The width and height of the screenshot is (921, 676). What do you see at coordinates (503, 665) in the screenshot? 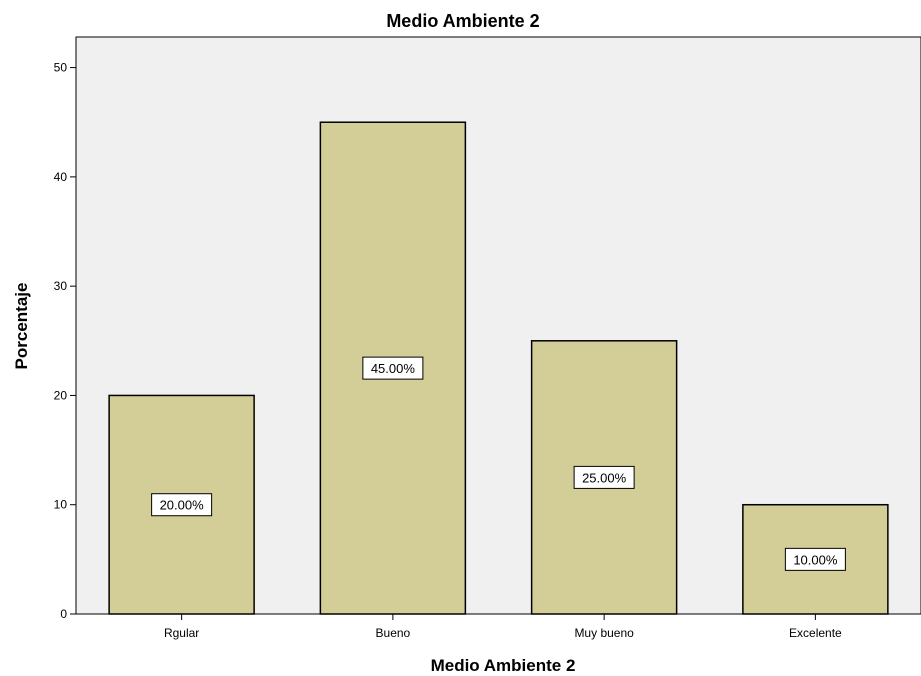
I see `x-axis-label: Medio Ambiente 2` at bounding box center [503, 665].